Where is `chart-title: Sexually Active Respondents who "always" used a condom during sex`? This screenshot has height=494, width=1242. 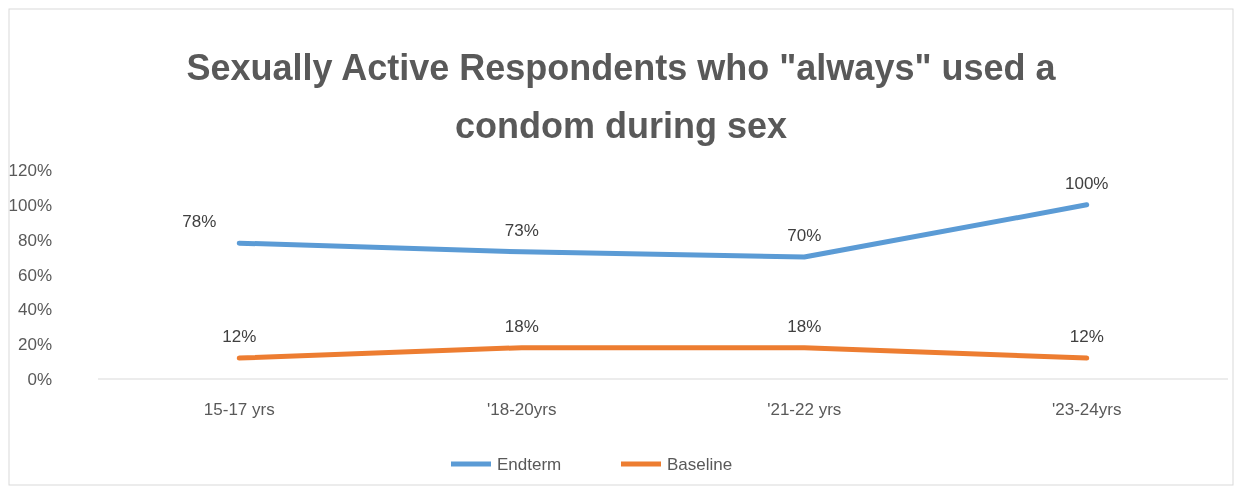
chart-title: Sexually Active Respondents who "always" used a condom during sex is located at coordinates (621, 96).